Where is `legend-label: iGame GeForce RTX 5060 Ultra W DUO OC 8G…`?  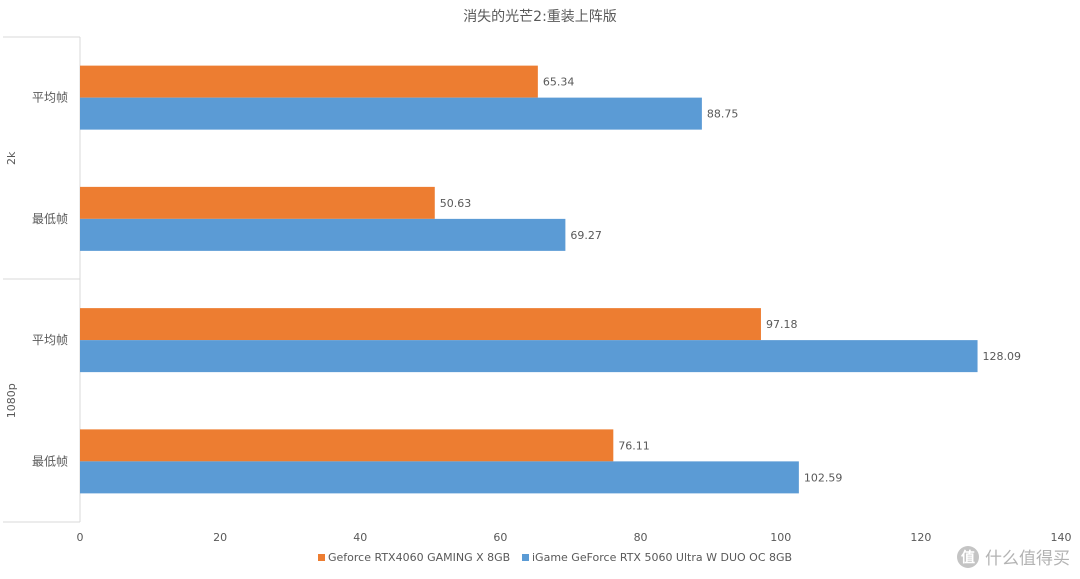
legend-label: iGame GeForce RTX 5060 Ultra W DUO OC 8G… is located at coordinates (662, 557).